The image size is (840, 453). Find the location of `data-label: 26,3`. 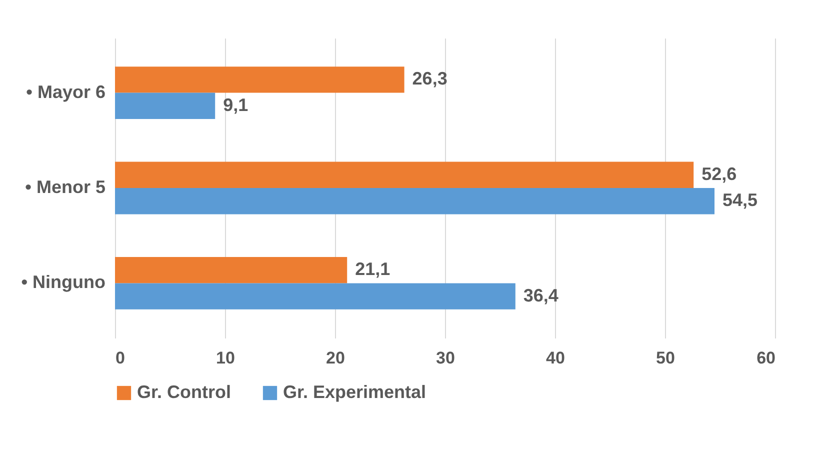

data-label: 26,3 is located at coordinates (430, 78).